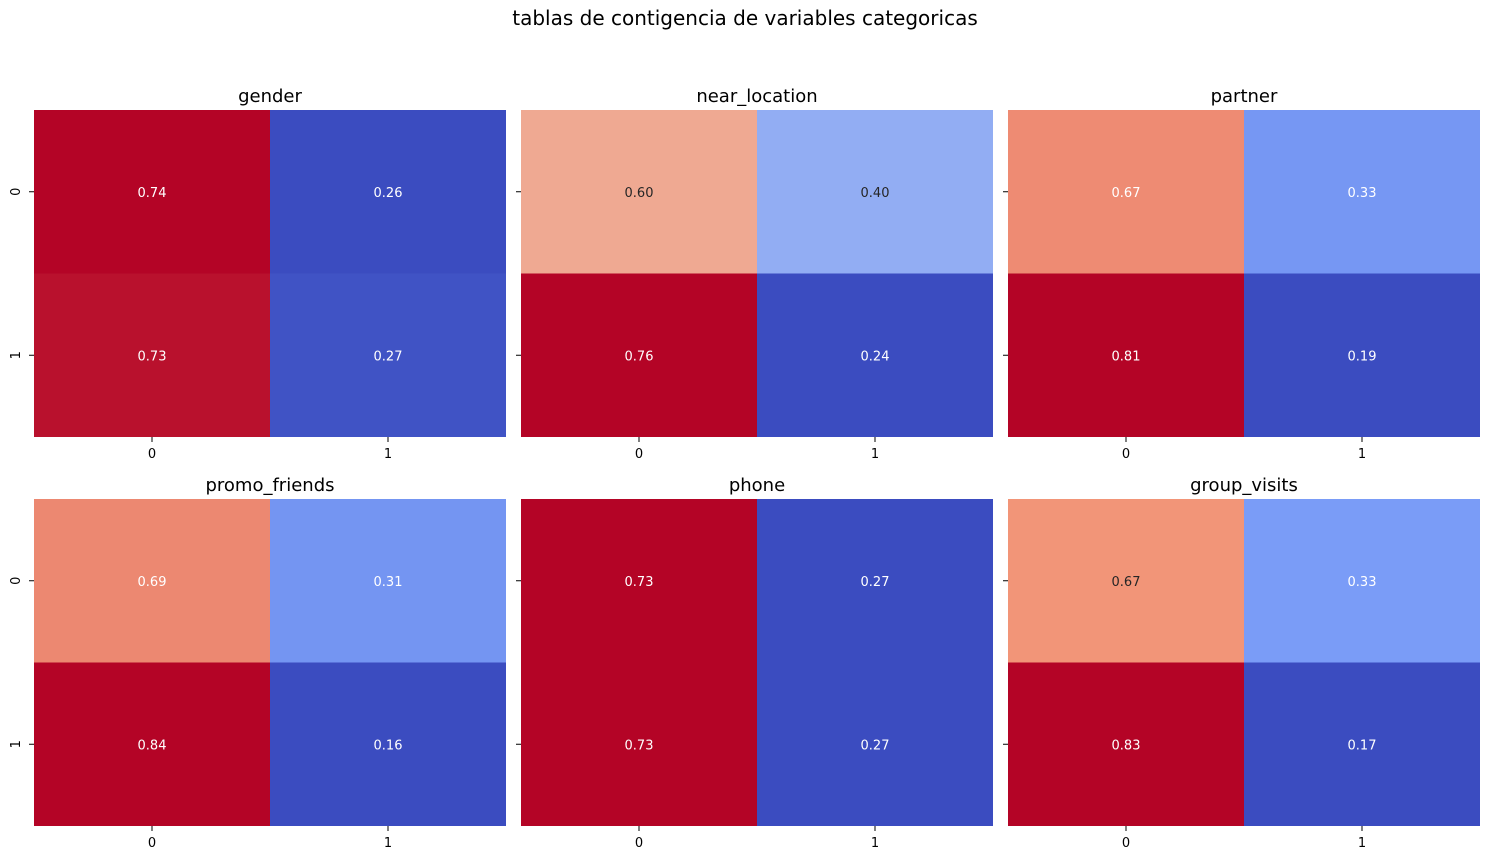 This screenshot has width=1489, height=860. What do you see at coordinates (756, 96) in the screenshot?
I see `panel-title: near_location` at bounding box center [756, 96].